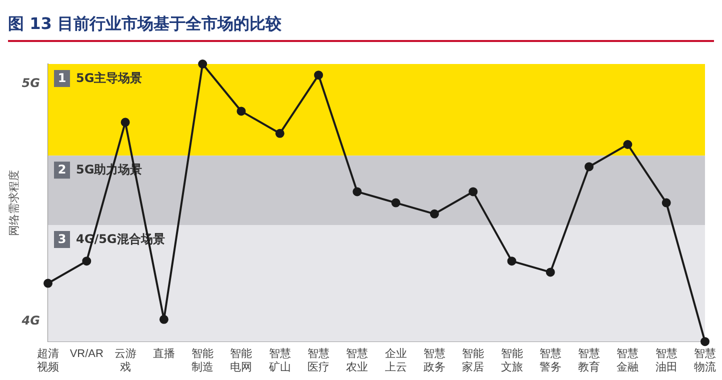 Image resolution: width=722 pixels, height=380 pixels. I want to click on band-label: 1 5G主导场景, so click(100, 78).